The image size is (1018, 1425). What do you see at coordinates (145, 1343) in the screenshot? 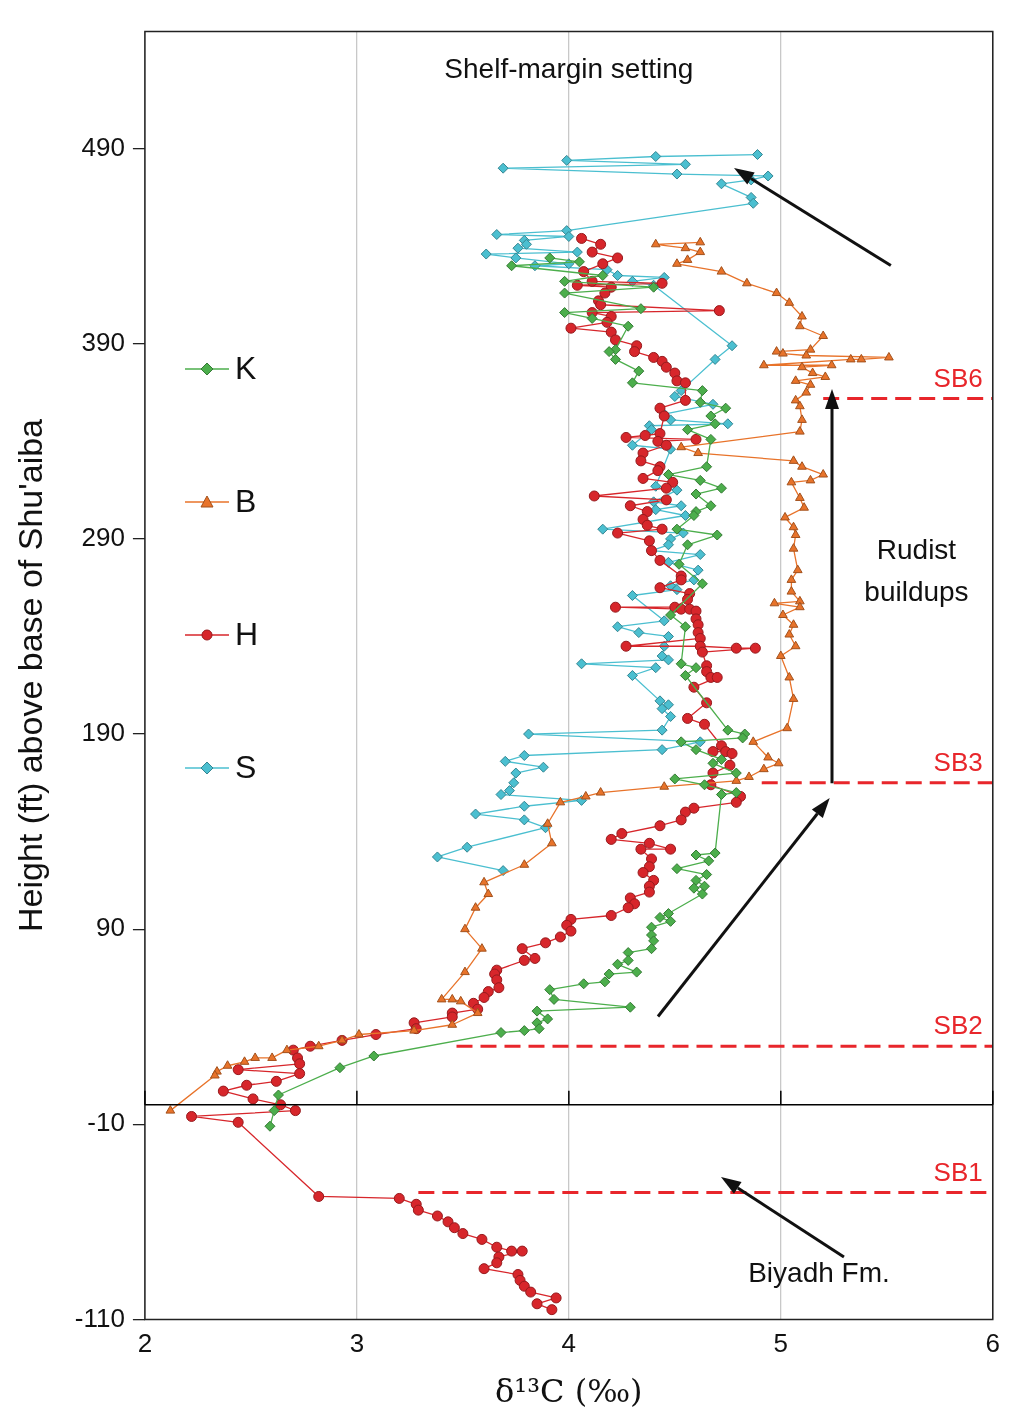
I see `x-tick-label: 2` at bounding box center [145, 1343].